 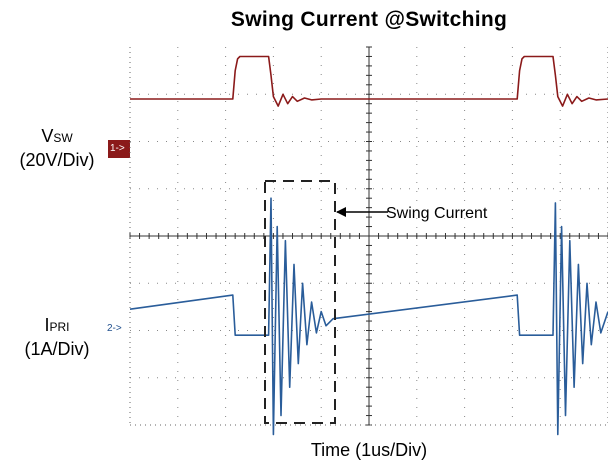 What do you see at coordinates (437, 213) in the screenshot?
I see `annotation-label: Swing Current` at bounding box center [437, 213].